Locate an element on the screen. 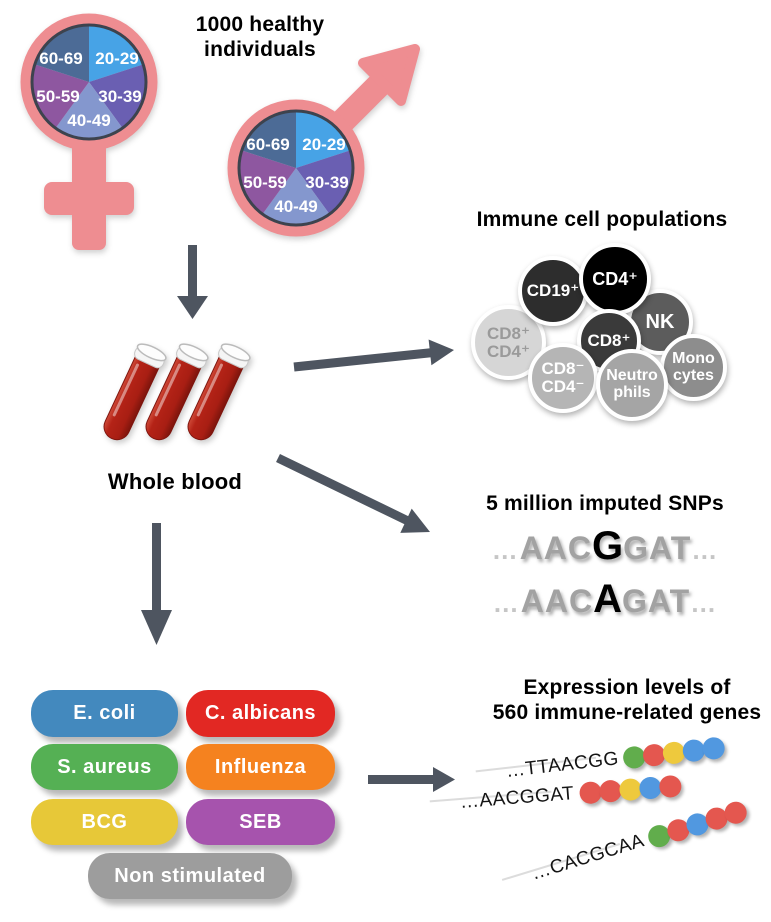  whole-blood-label: Whole blood is located at coordinates (175, 481).